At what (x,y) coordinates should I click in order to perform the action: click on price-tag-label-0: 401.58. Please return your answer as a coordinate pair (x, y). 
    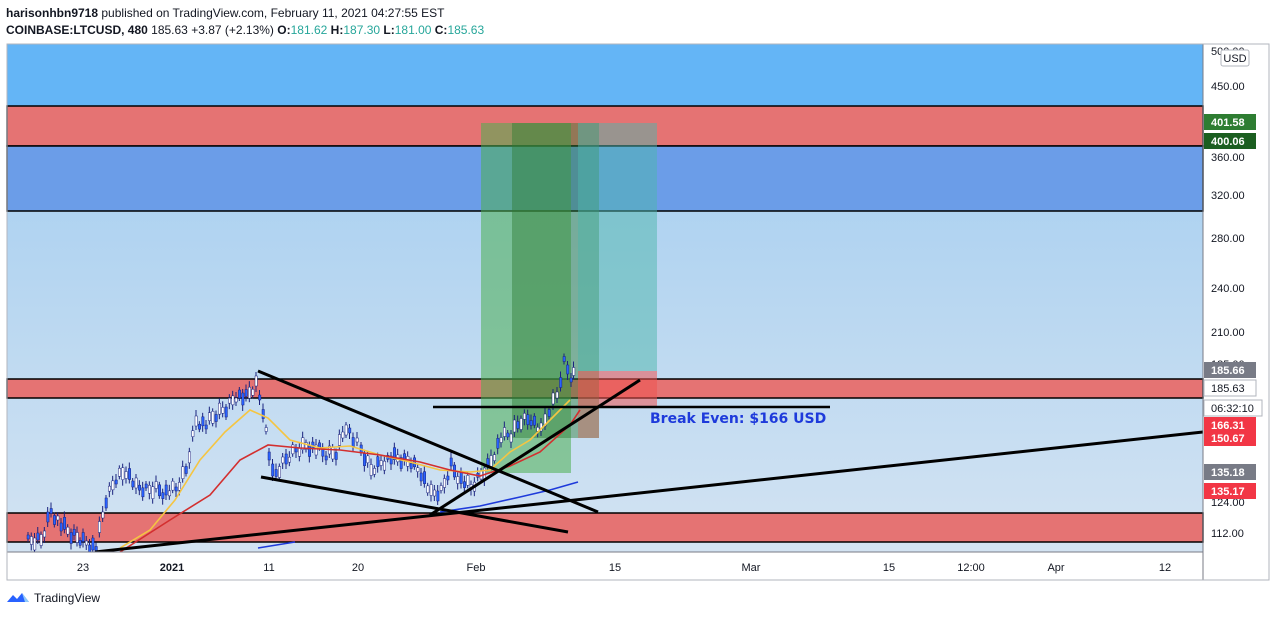
    Looking at the image, I should click on (1228, 123).